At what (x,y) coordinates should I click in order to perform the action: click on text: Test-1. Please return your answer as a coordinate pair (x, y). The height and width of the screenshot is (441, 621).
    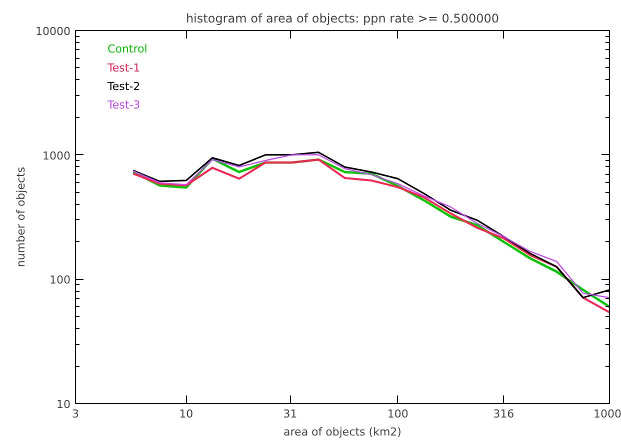
    Looking at the image, I should click on (123, 67).